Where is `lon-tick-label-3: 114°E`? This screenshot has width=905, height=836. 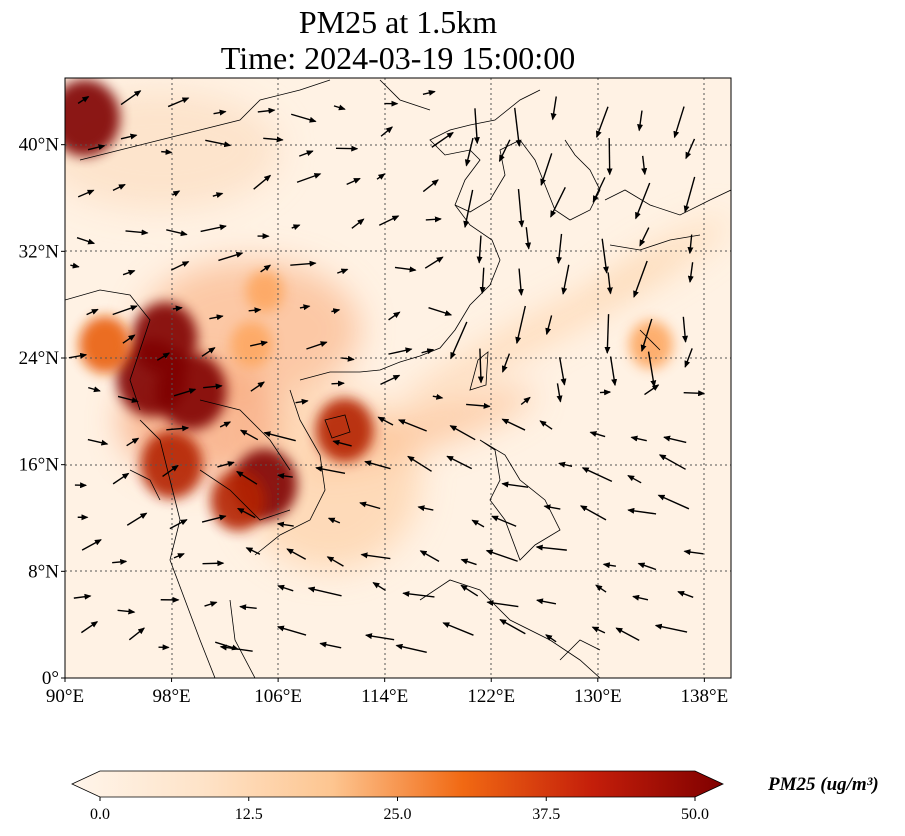 lon-tick-label-3: 114°E is located at coordinates (384, 696).